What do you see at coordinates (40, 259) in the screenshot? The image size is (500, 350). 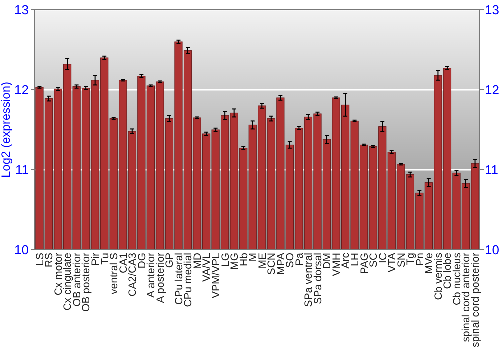 I see `x-tick-label: LS` at bounding box center [40, 259].